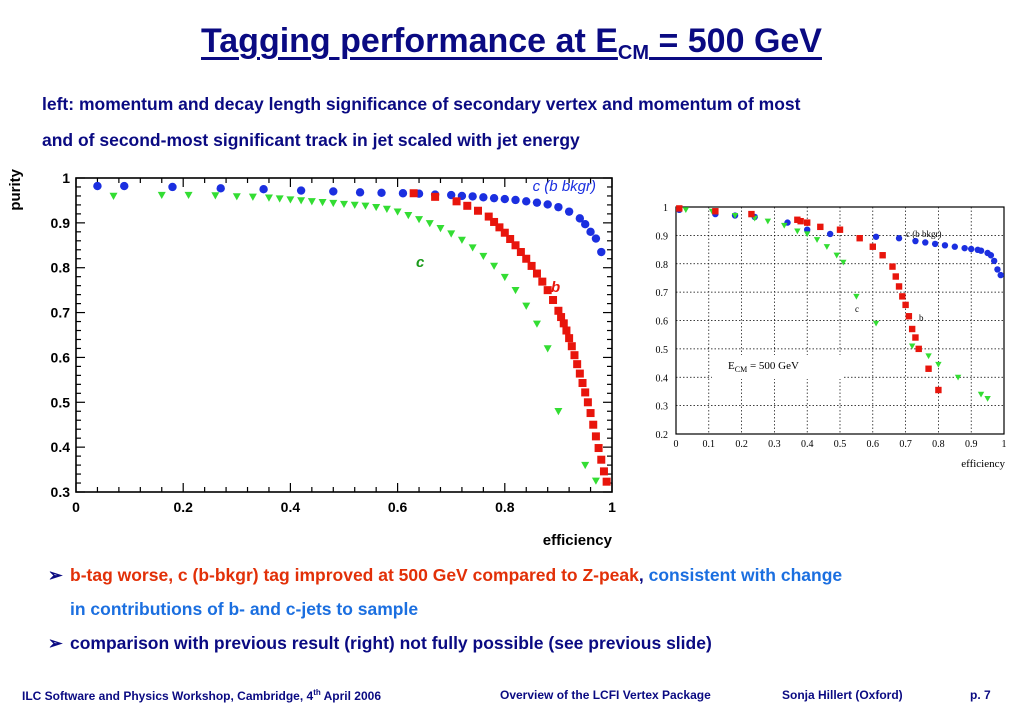 The height and width of the screenshot is (708, 1023). I want to click on right-annotation-b: b, so click(921, 318).